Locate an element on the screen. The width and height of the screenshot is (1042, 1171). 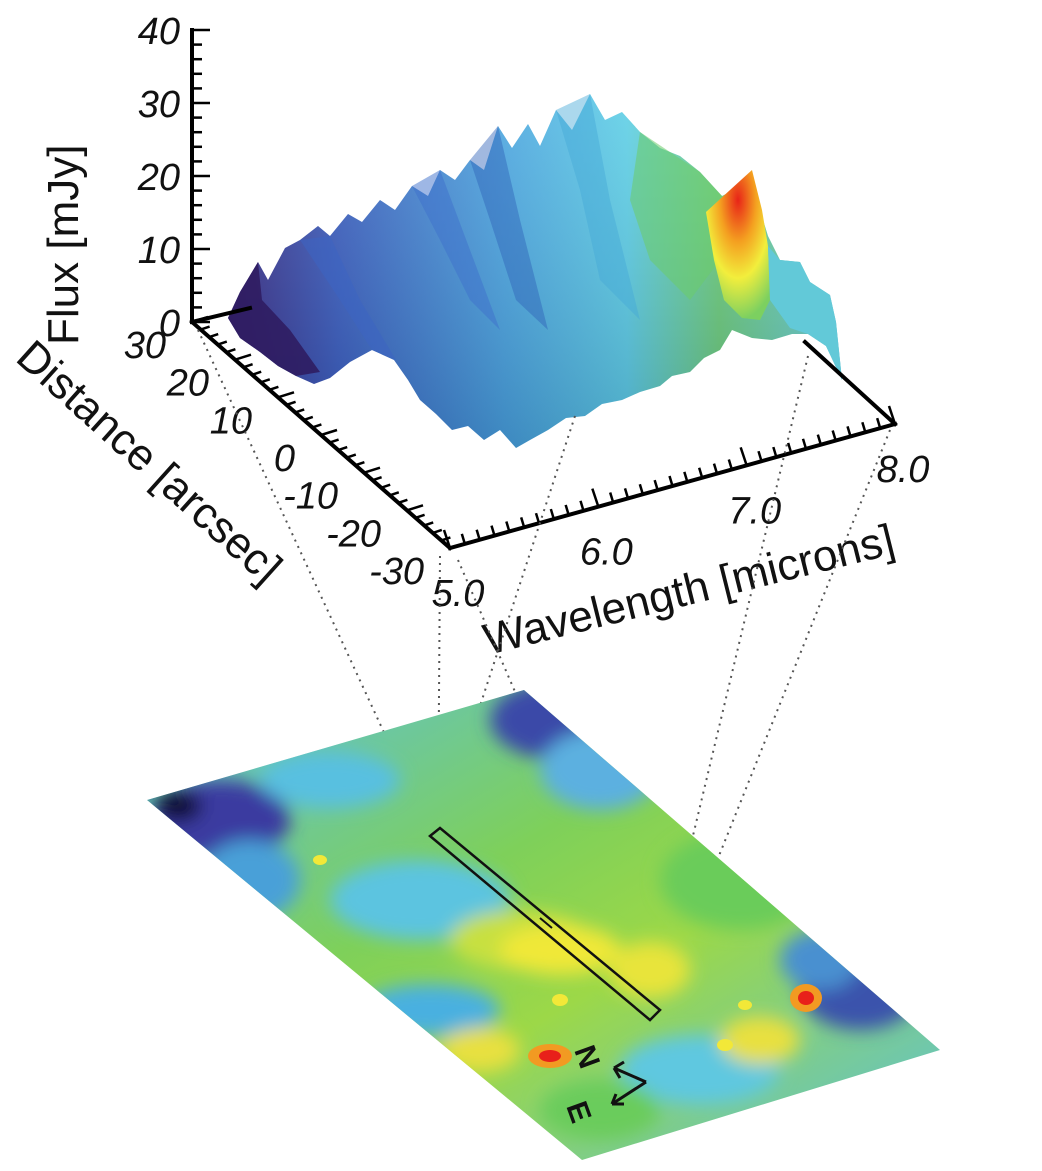
slit-center-mark is located at coordinates (546, 923).